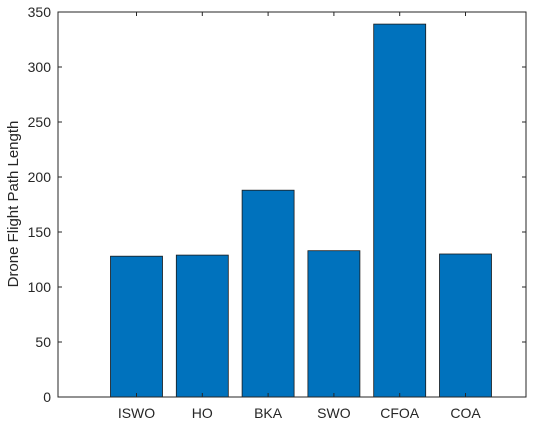 The image size is (550, 424). Describe the element at coordinates (136, 413) in the screenshot. I see `x-tick-label-iswo: ISWO` at that location.